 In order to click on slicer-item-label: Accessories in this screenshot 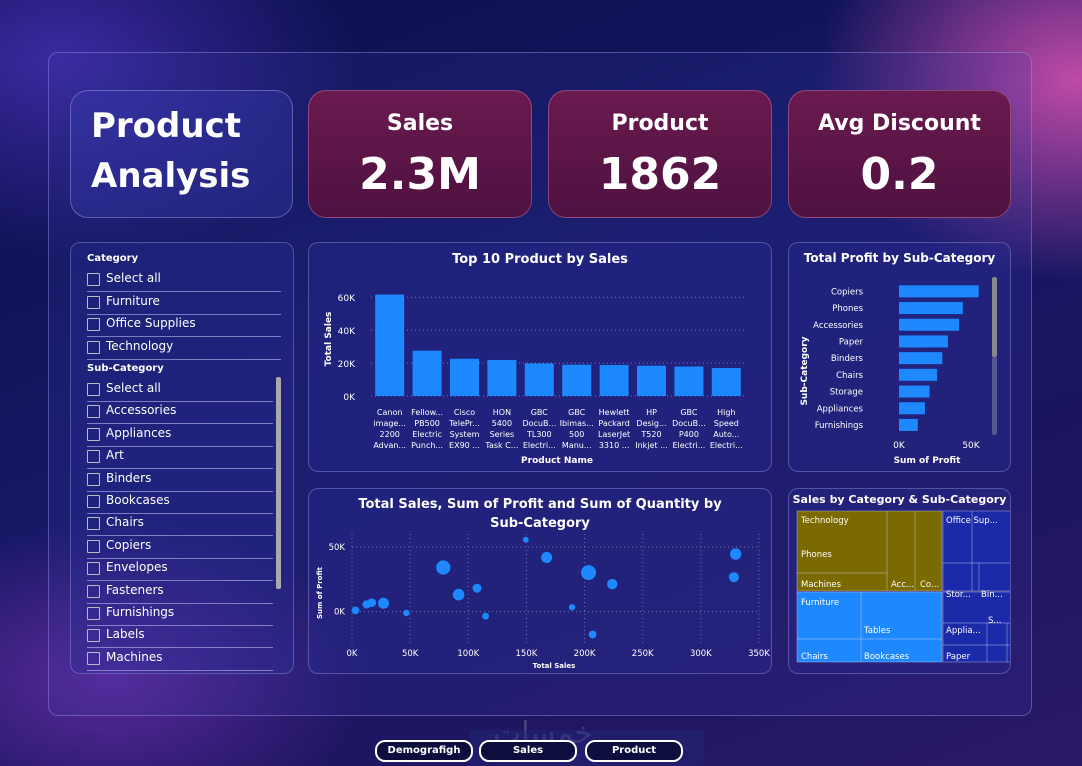, I will do `click(141, 410)`.